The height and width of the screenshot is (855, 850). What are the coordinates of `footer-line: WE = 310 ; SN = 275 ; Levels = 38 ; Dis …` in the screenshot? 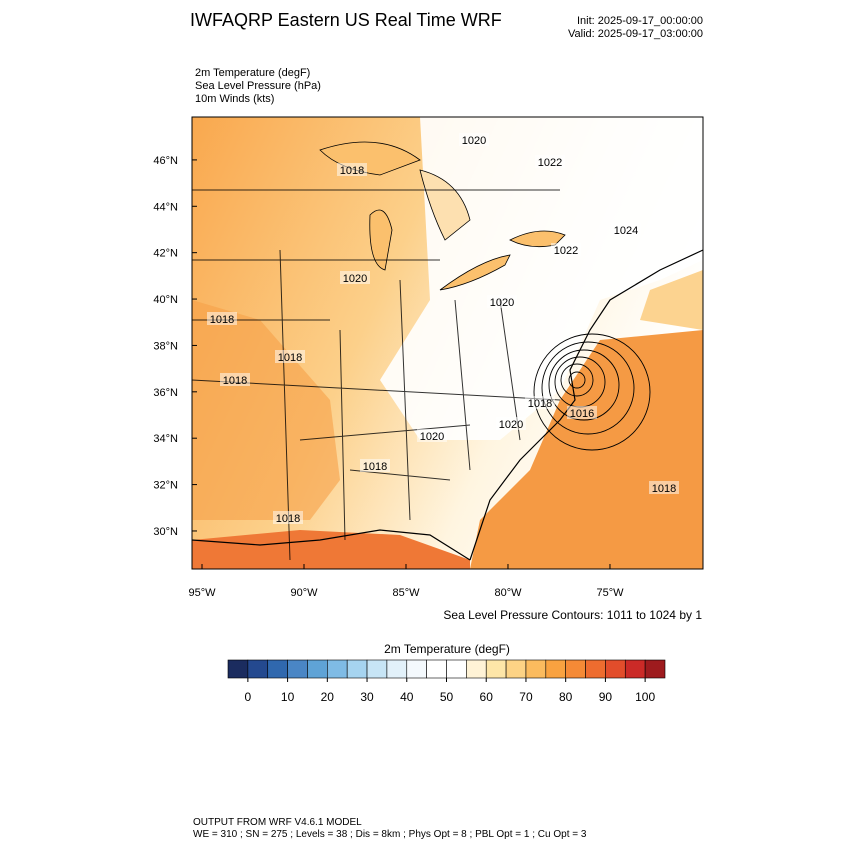 It's located at (390, 834).